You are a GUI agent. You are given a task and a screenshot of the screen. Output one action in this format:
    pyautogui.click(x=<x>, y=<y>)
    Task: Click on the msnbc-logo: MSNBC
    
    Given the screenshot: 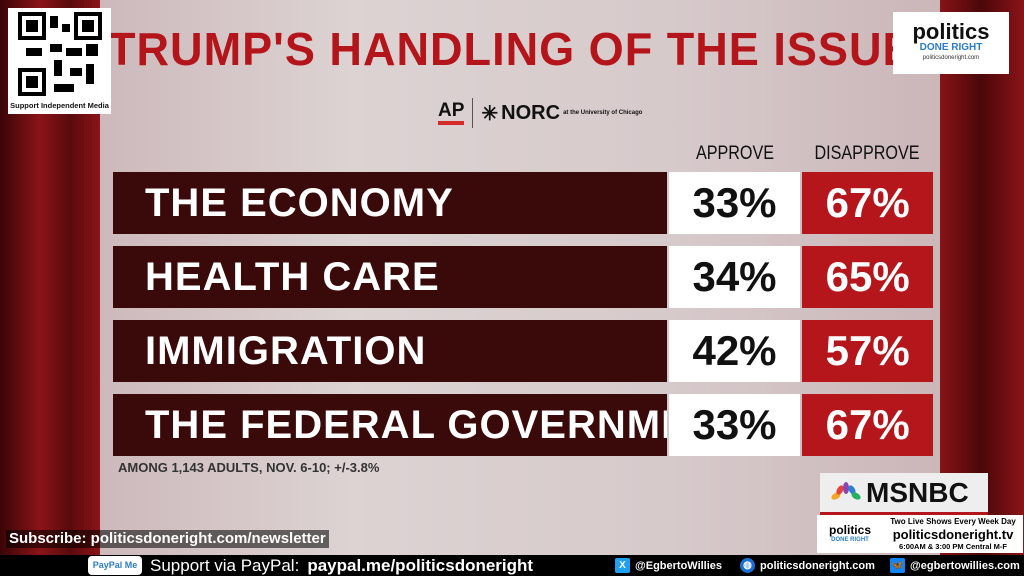 What is the action you would take?
    pyautogui.click(x=904, y=494)
    